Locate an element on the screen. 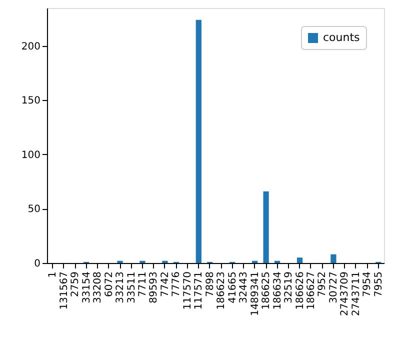  x-tick-label: 186625 is located at coordinates (266, 291).